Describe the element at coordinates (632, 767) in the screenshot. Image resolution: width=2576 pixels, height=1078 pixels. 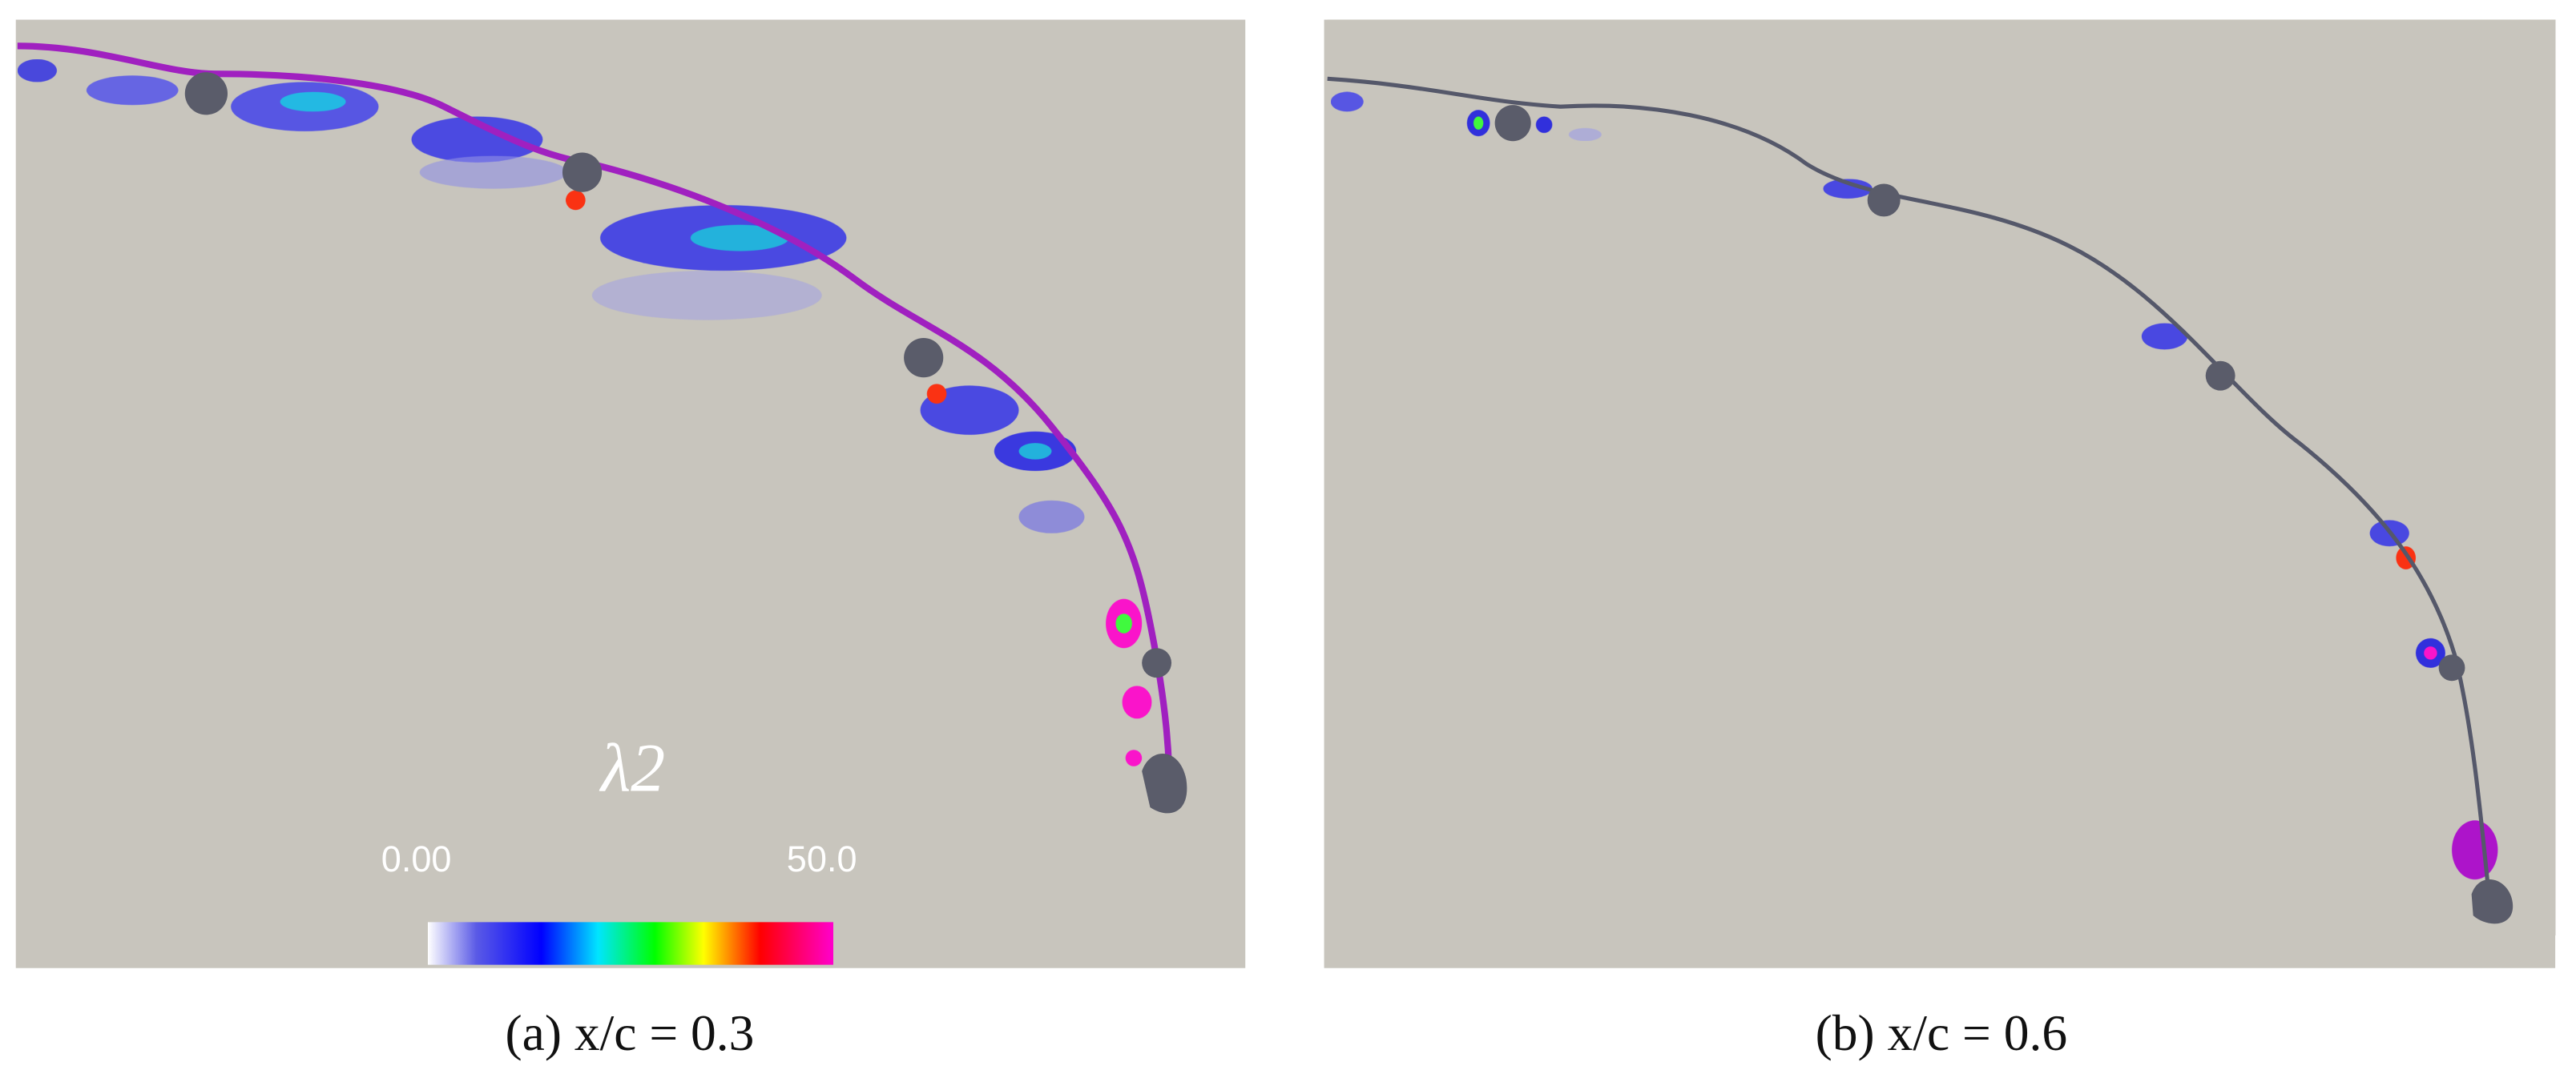
I see `colorbar-title: λ2` at that location.